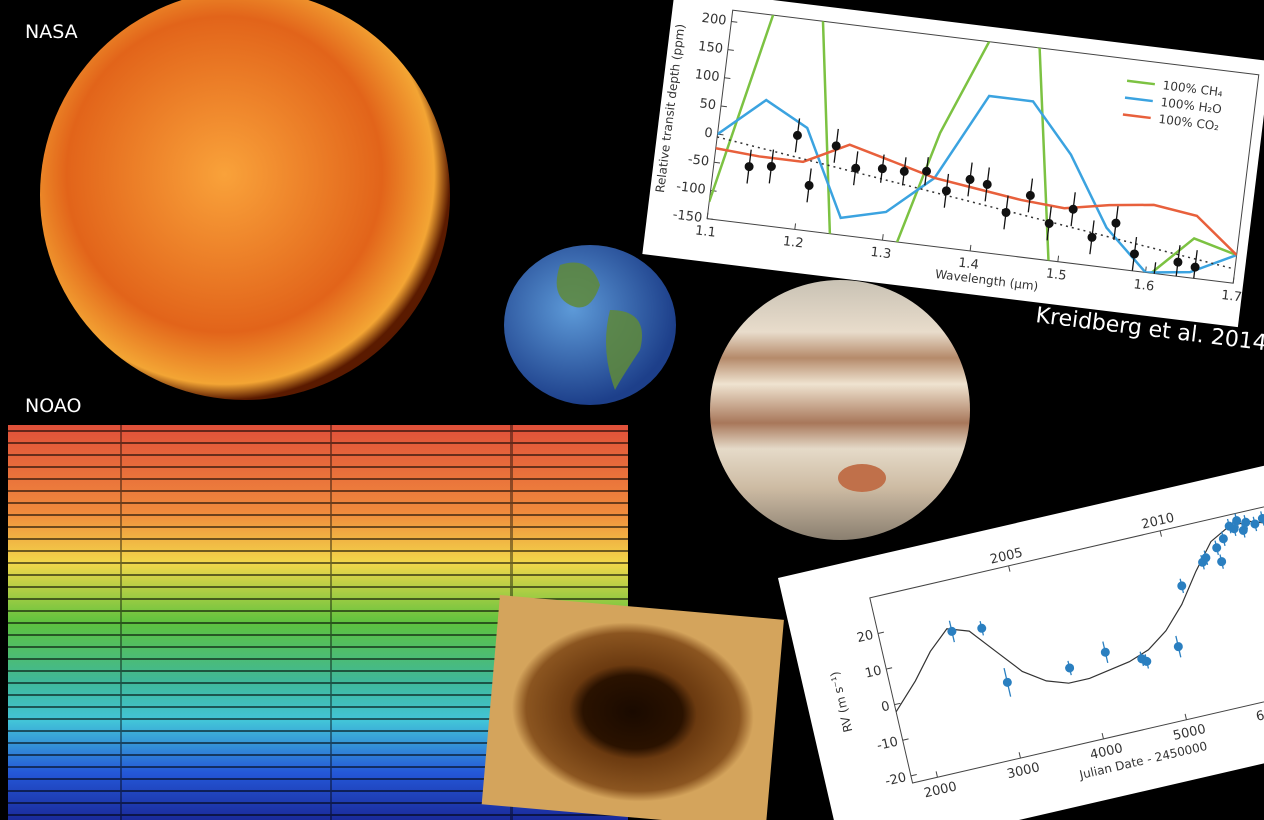  I want to click on x-tick-label: 1.7, so click(1231, 296).